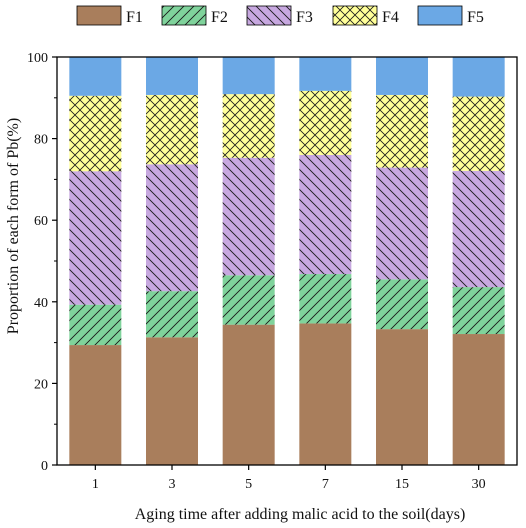 This screenshot has height=528, width=526. Describe the element at coordinates (44, 466) in the screenshot. I see `y-tick-label: 0` at that location.